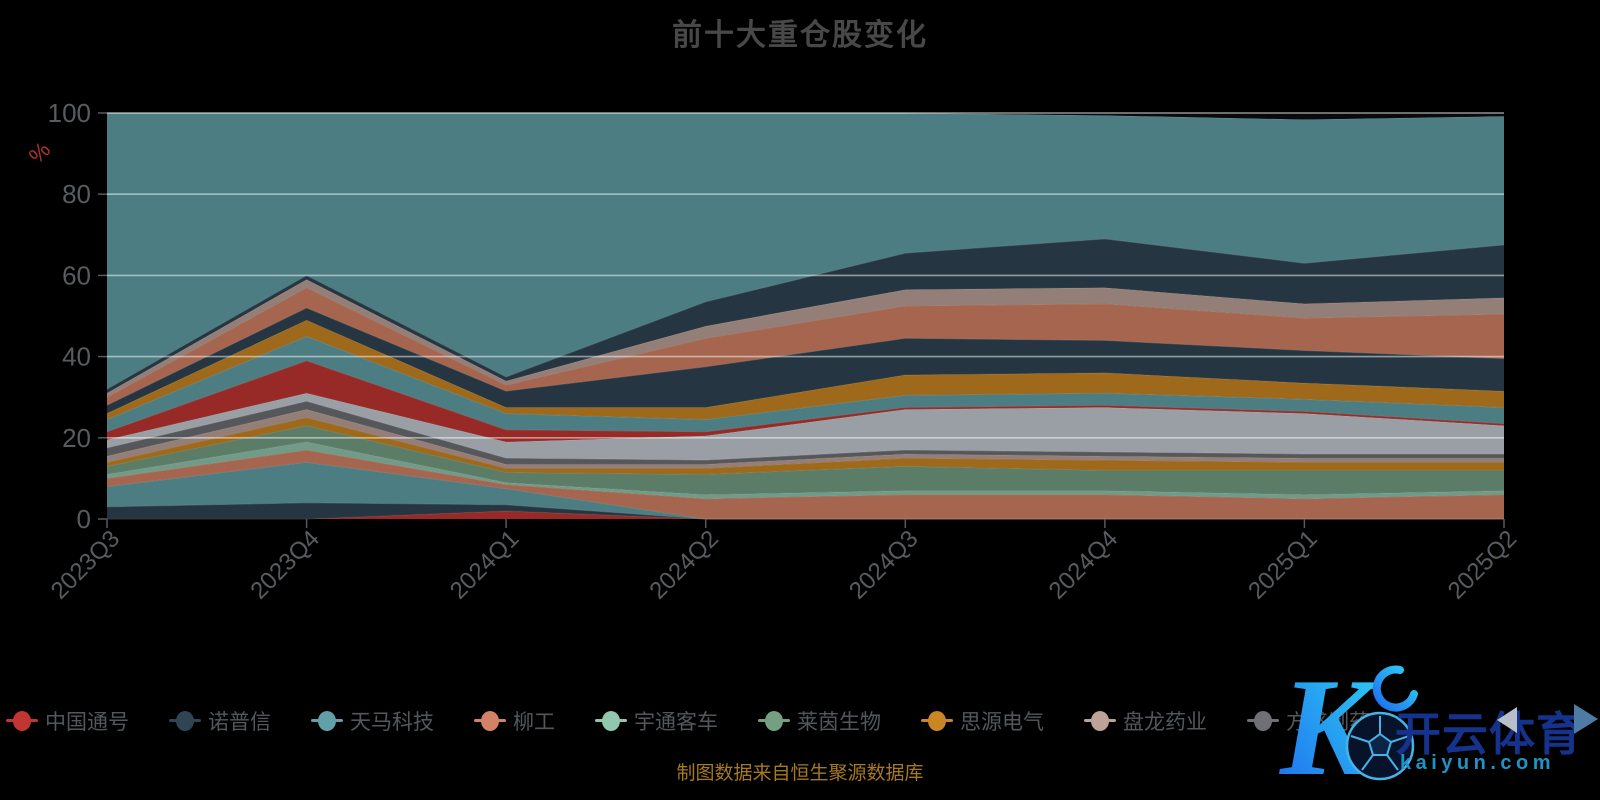  What do you see at coordinates (1482, 564) in the screenshot?
I see `x-tick-label-7: 2025Q2` at bounding box center [1482, 564].